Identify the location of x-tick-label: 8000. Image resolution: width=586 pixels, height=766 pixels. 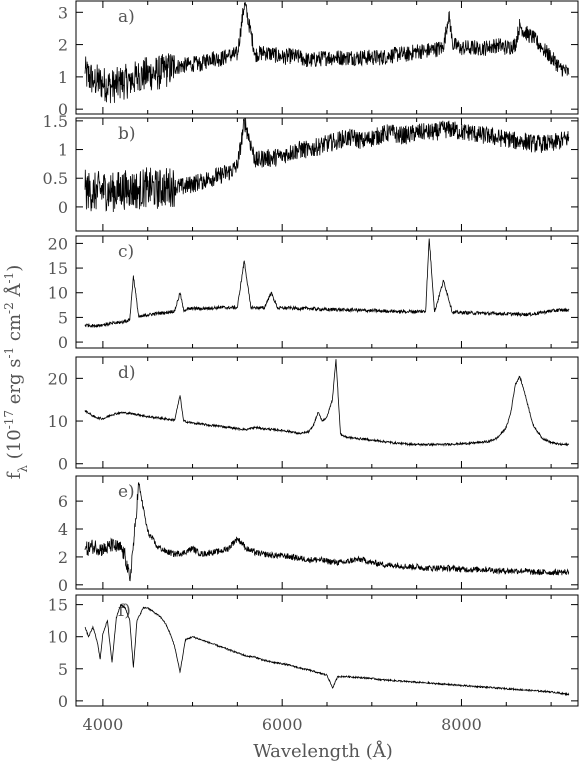
(461, 724).